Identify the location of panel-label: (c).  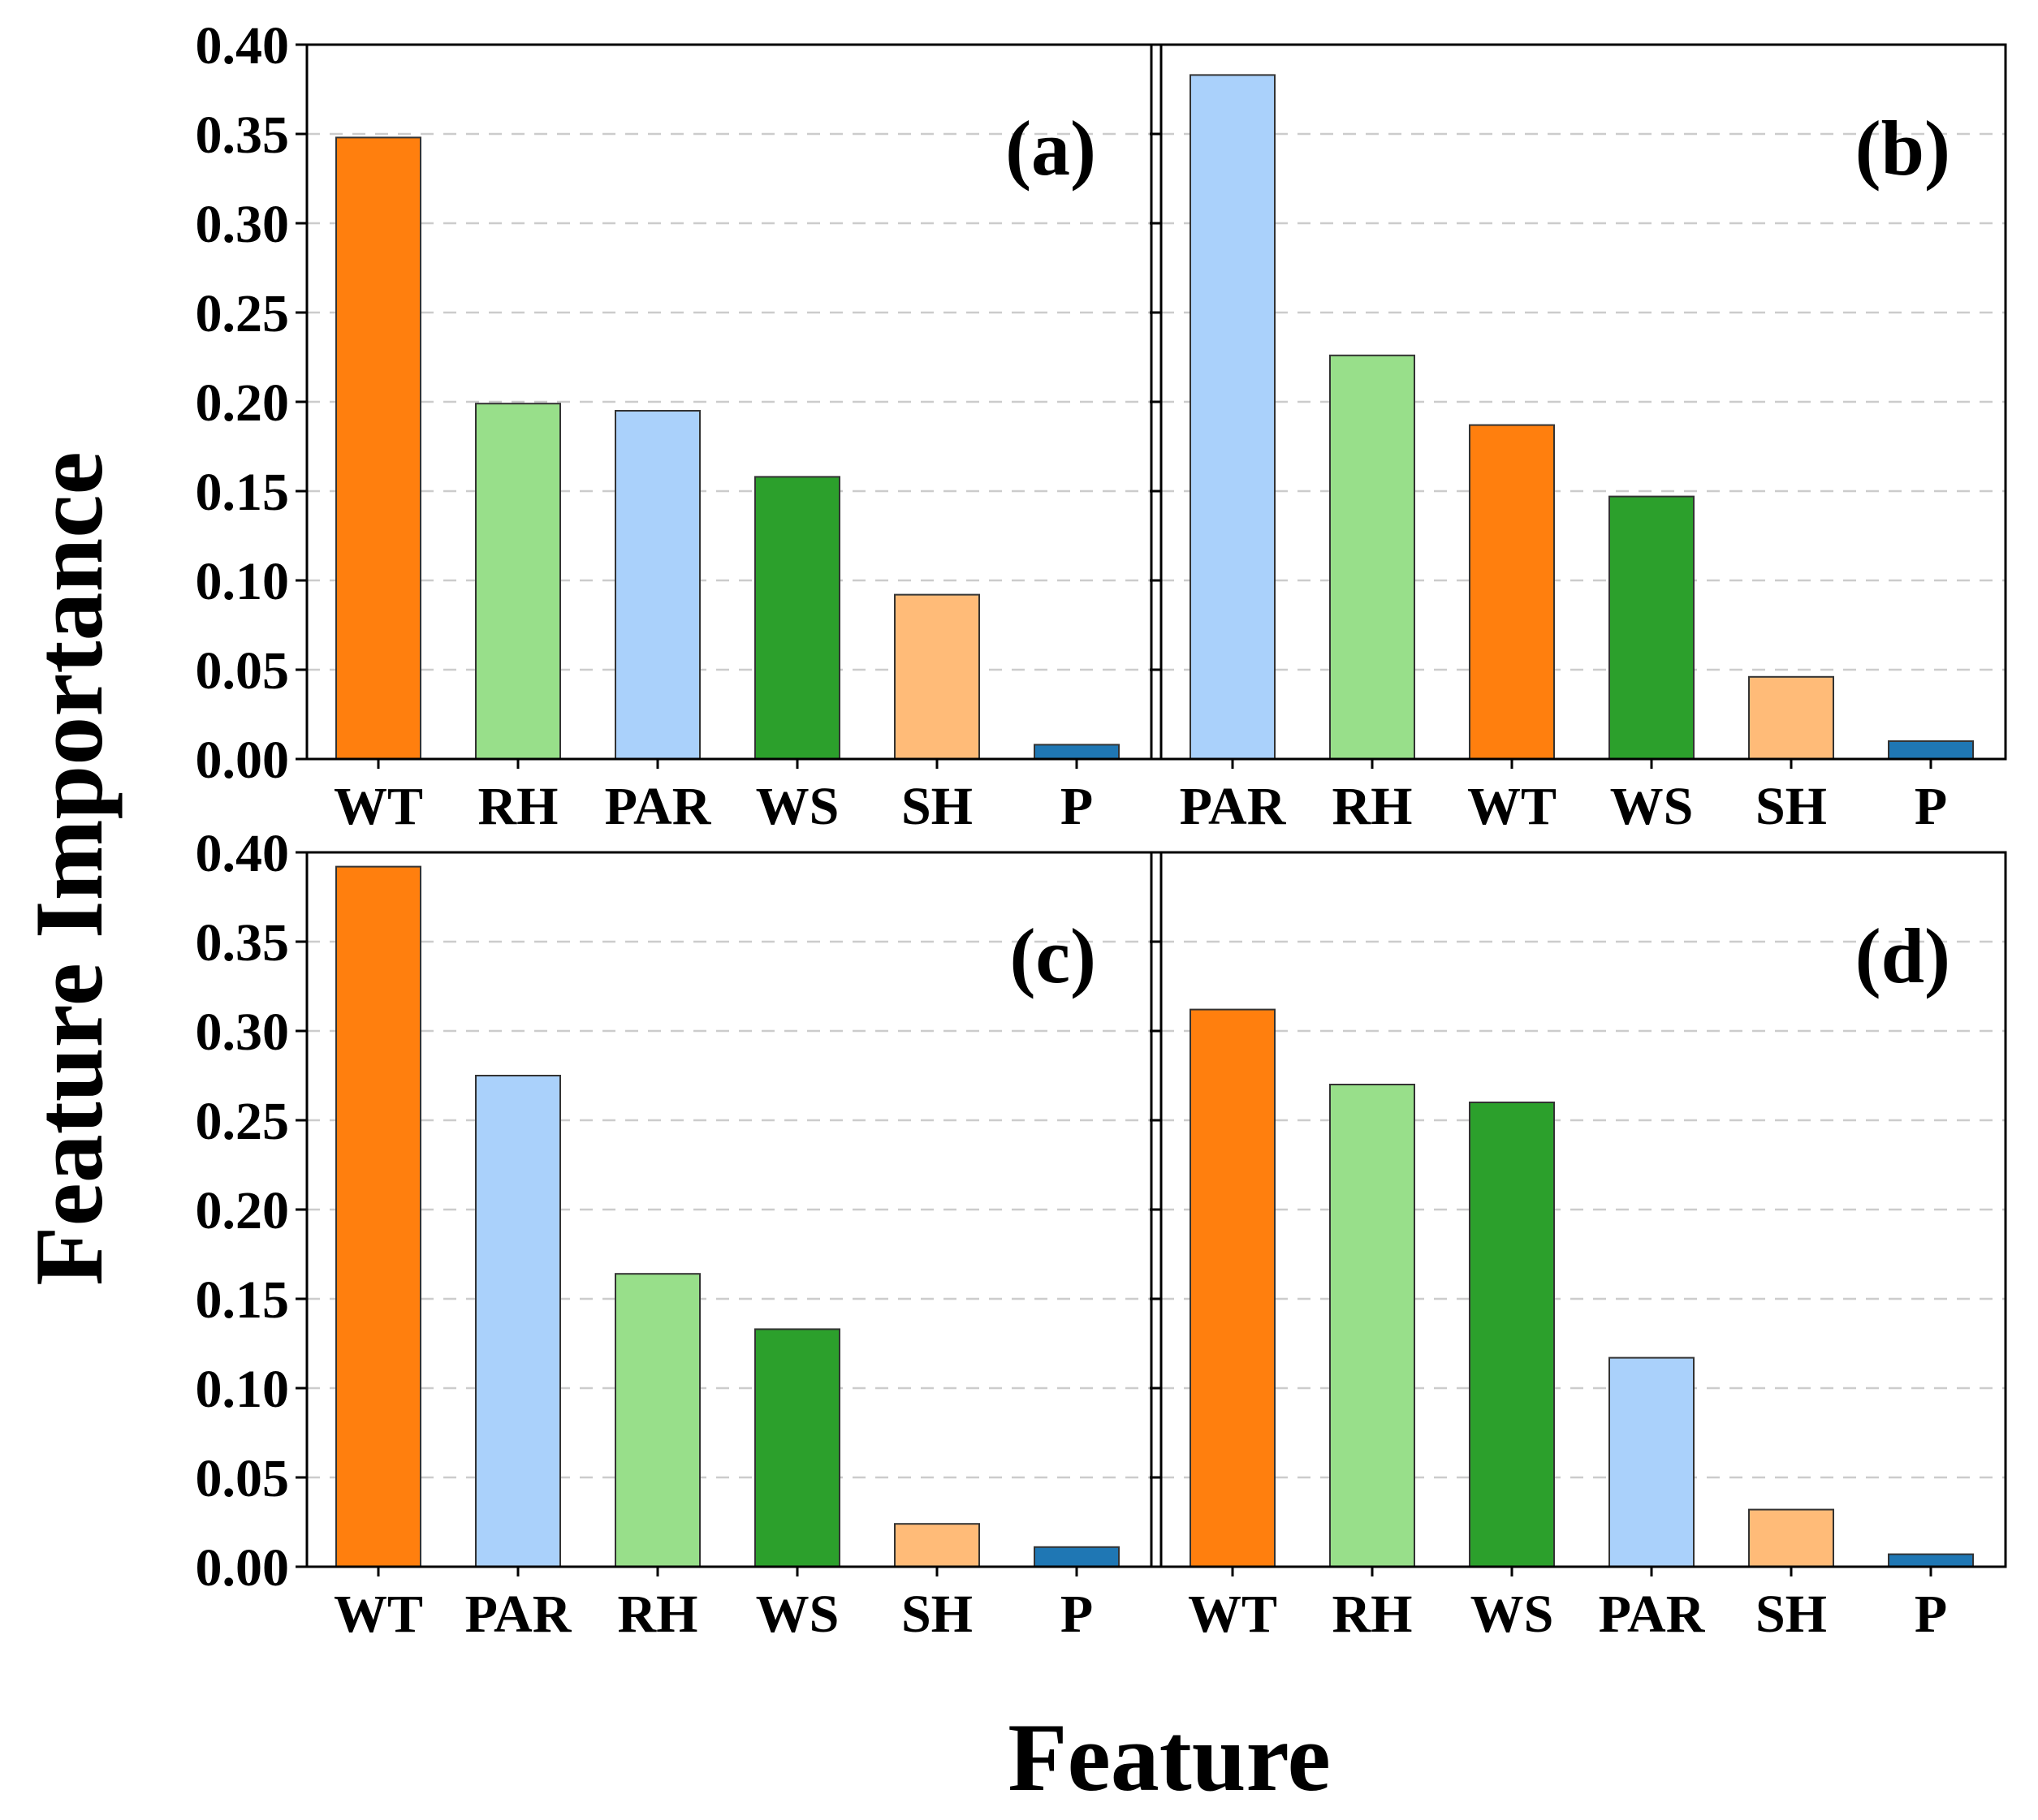
(1052, 955).